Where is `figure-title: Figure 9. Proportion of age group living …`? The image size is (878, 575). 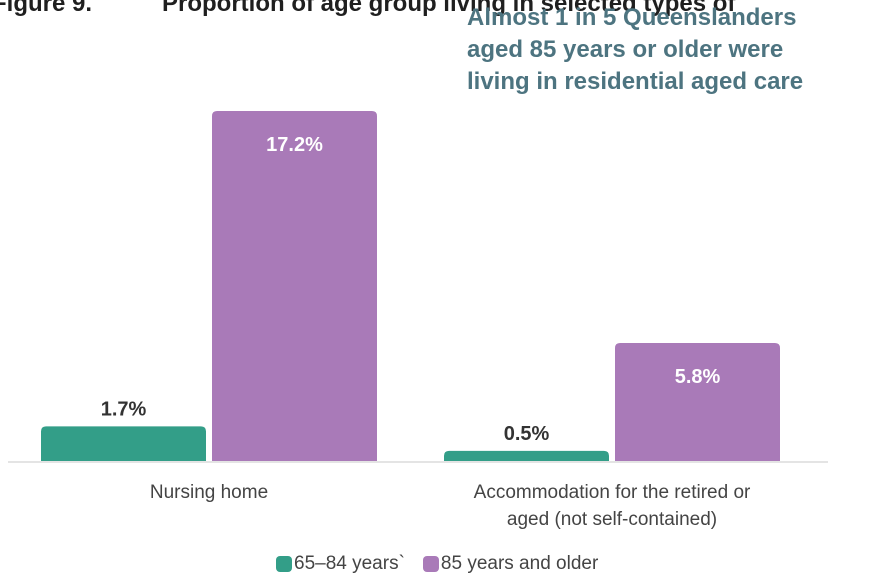 figure-title: Figure 9. Proportion of age group living … is located at coordinates (367, 9).